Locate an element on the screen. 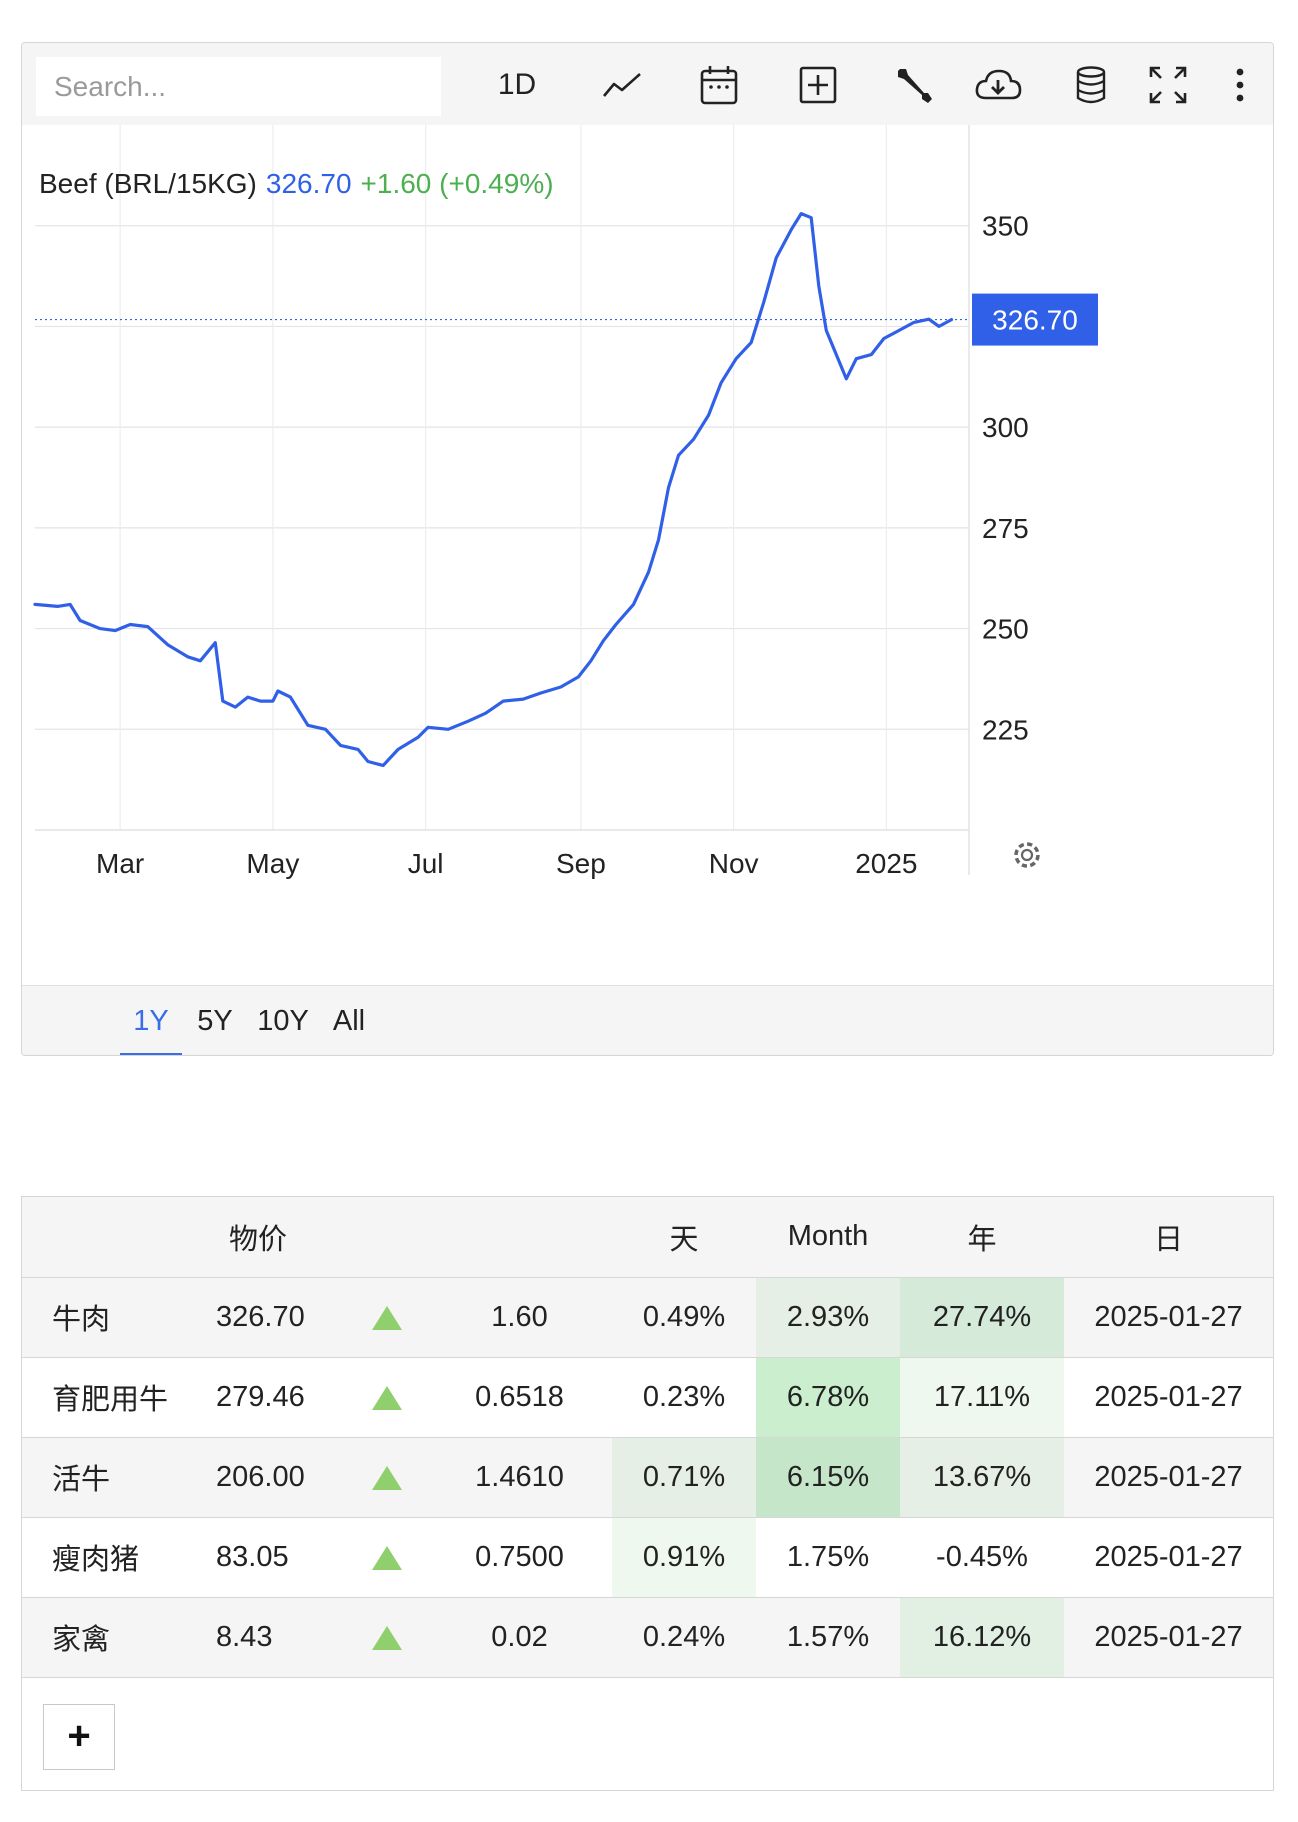 Image resolution: width=1298 pixels, height=1822 pixels. commodity-price: 279.46 is located at coordinates (273, 1397).